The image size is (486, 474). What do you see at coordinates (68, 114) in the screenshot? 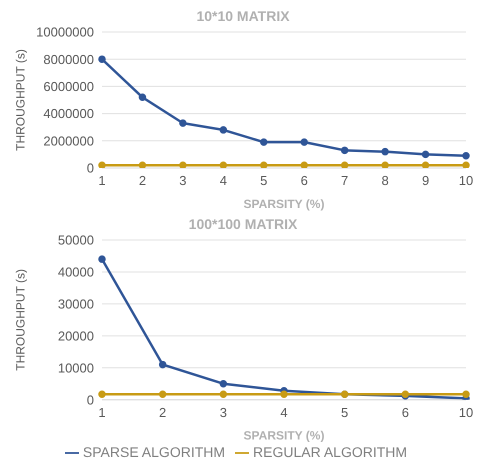
I see `y-tick-label: 4000000` at bounding box center [68, 114].